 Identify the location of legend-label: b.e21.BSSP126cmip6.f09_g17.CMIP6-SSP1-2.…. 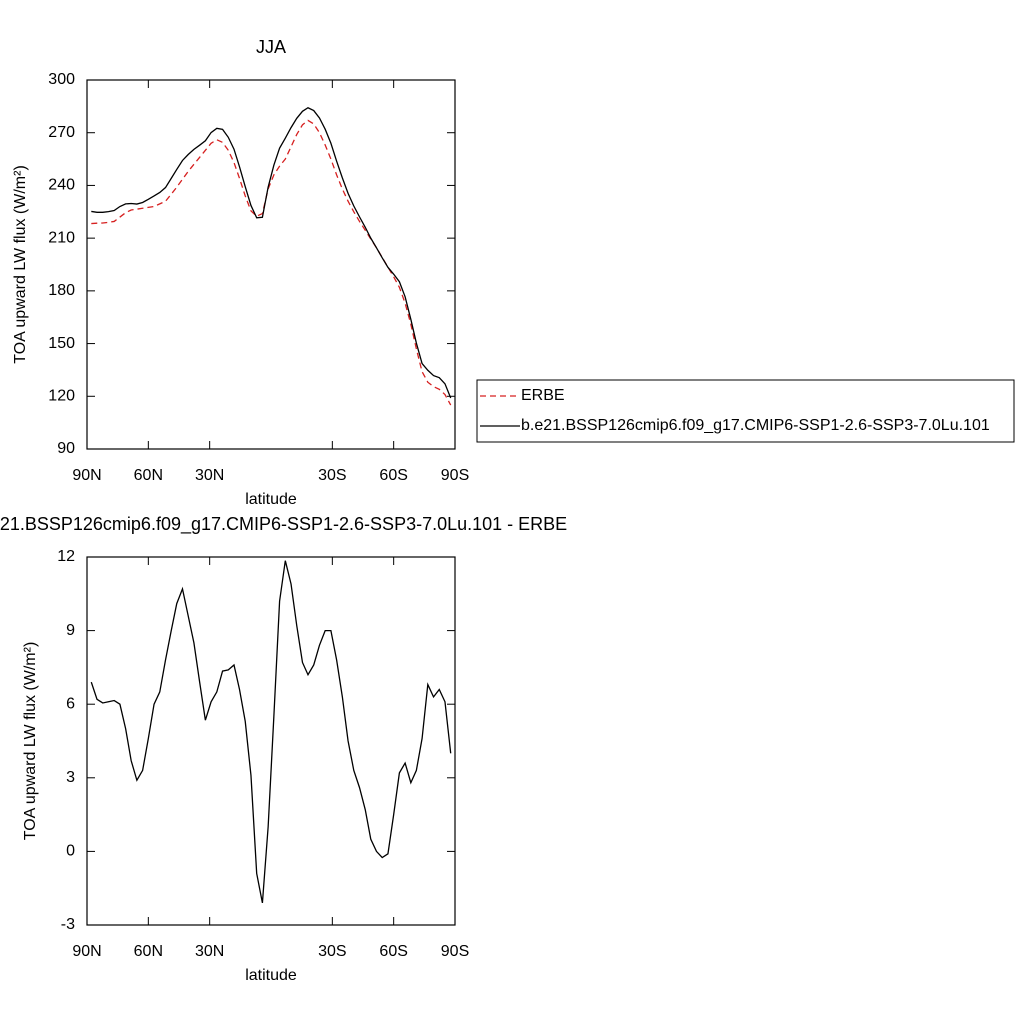
(755, 425).